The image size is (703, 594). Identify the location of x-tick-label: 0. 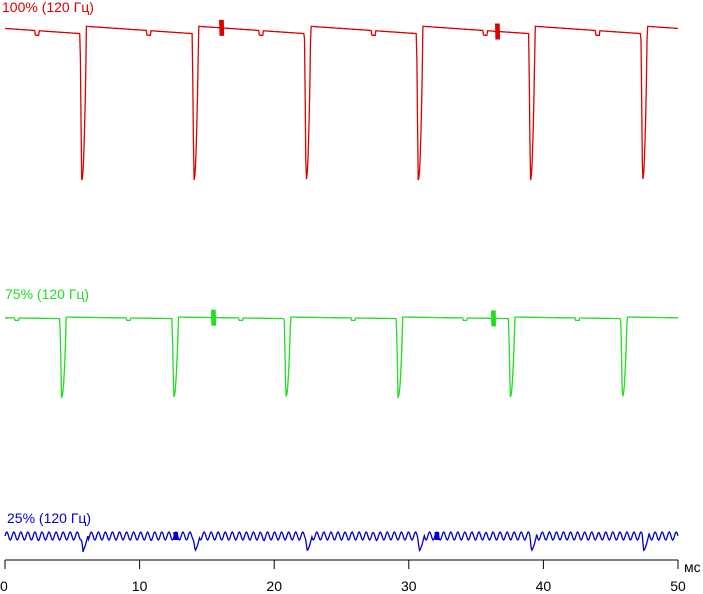
(4, 586).